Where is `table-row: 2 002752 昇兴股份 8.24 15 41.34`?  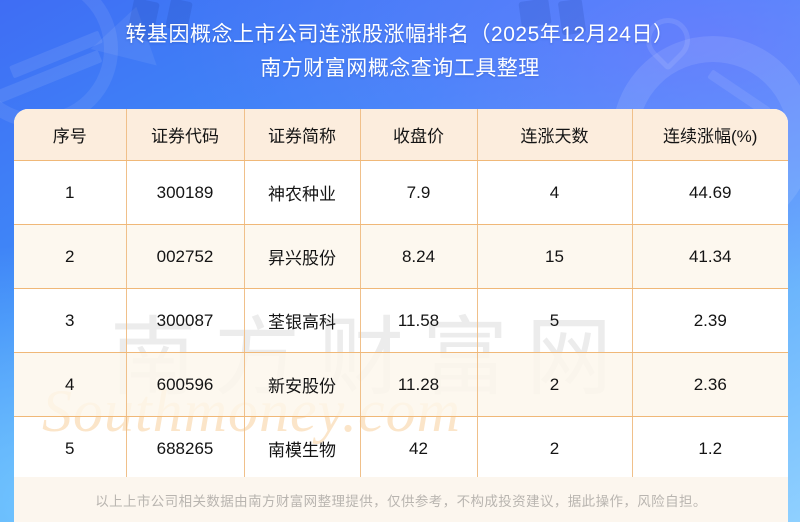 table-row: 2 002752 昇兴股份 8.24 15 41.34 is located at coordinates (401, 256).